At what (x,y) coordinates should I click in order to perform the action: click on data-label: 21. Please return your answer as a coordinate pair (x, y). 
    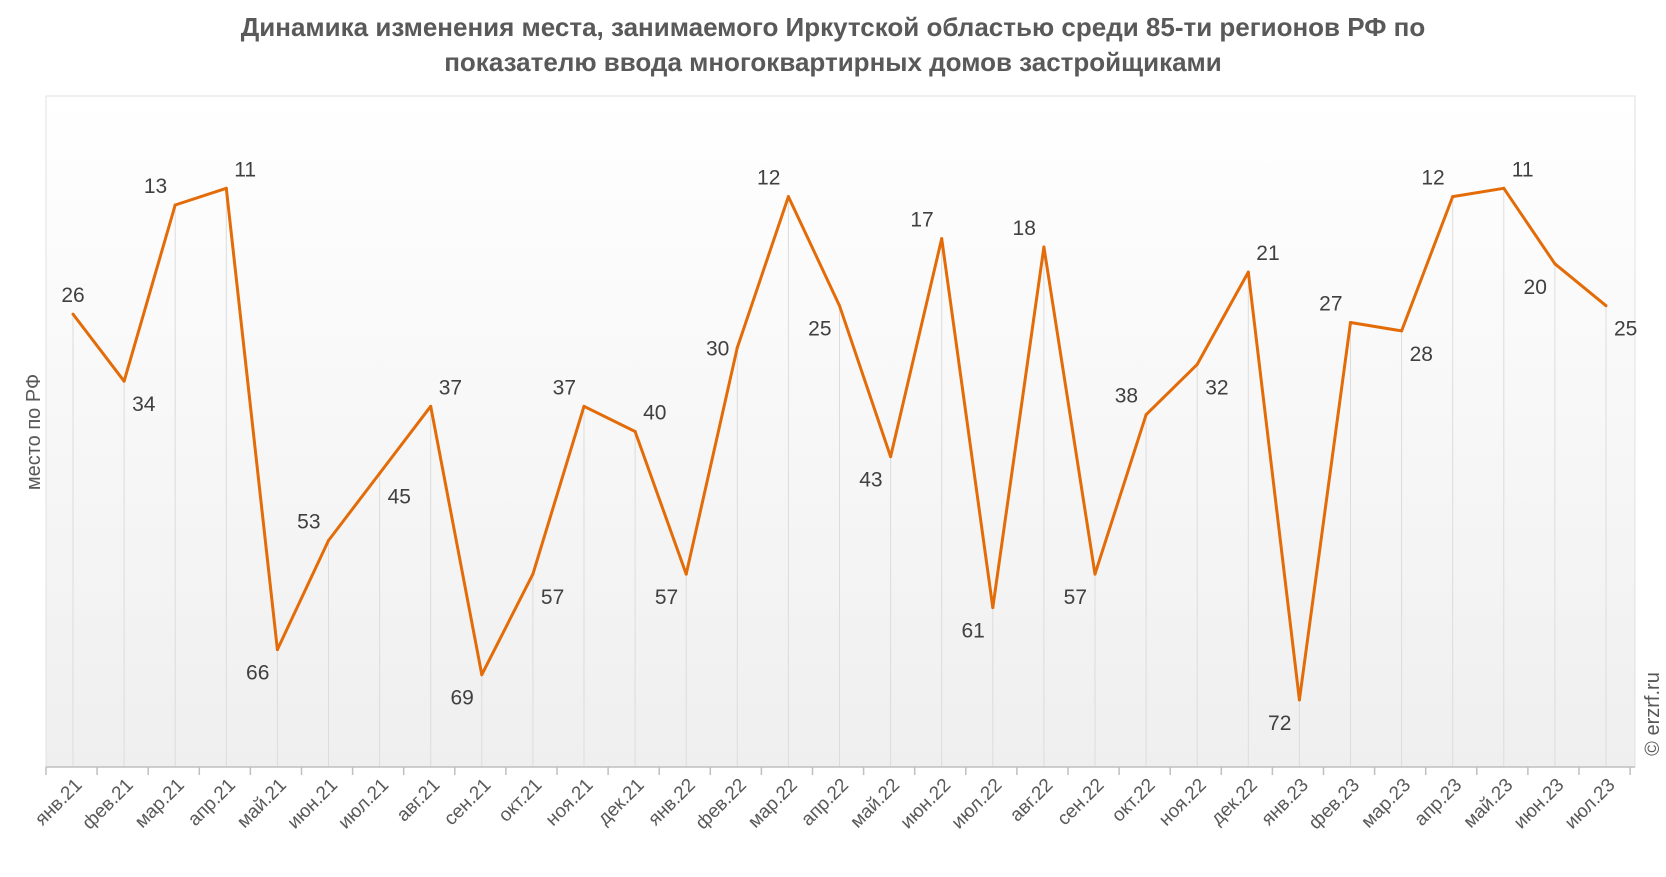
    Looking at the image, I should click on (1267, 253).